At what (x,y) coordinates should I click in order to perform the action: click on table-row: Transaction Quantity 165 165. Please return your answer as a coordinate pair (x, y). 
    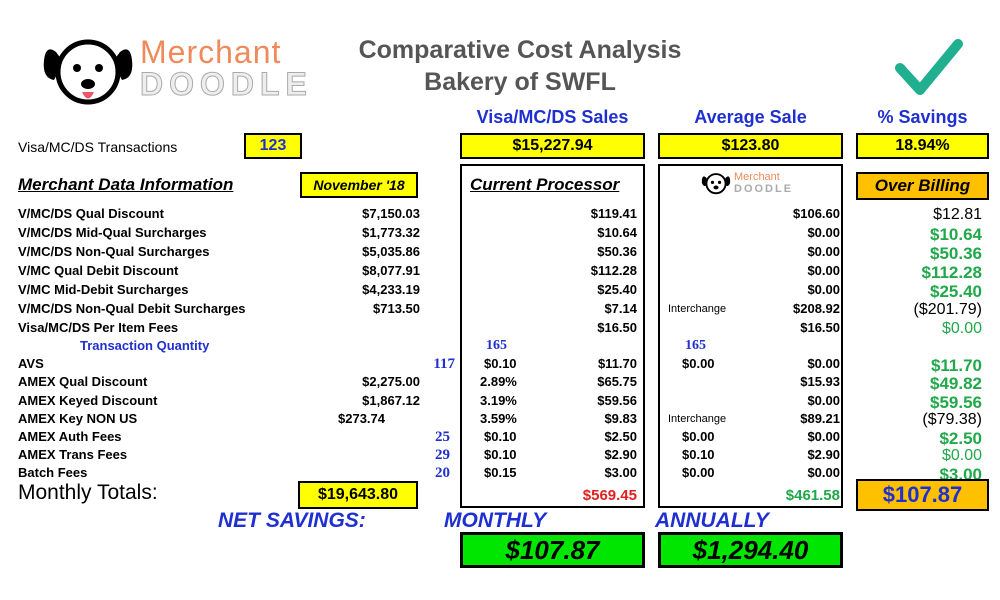
    Looking at the image, I should click on (500, 347).